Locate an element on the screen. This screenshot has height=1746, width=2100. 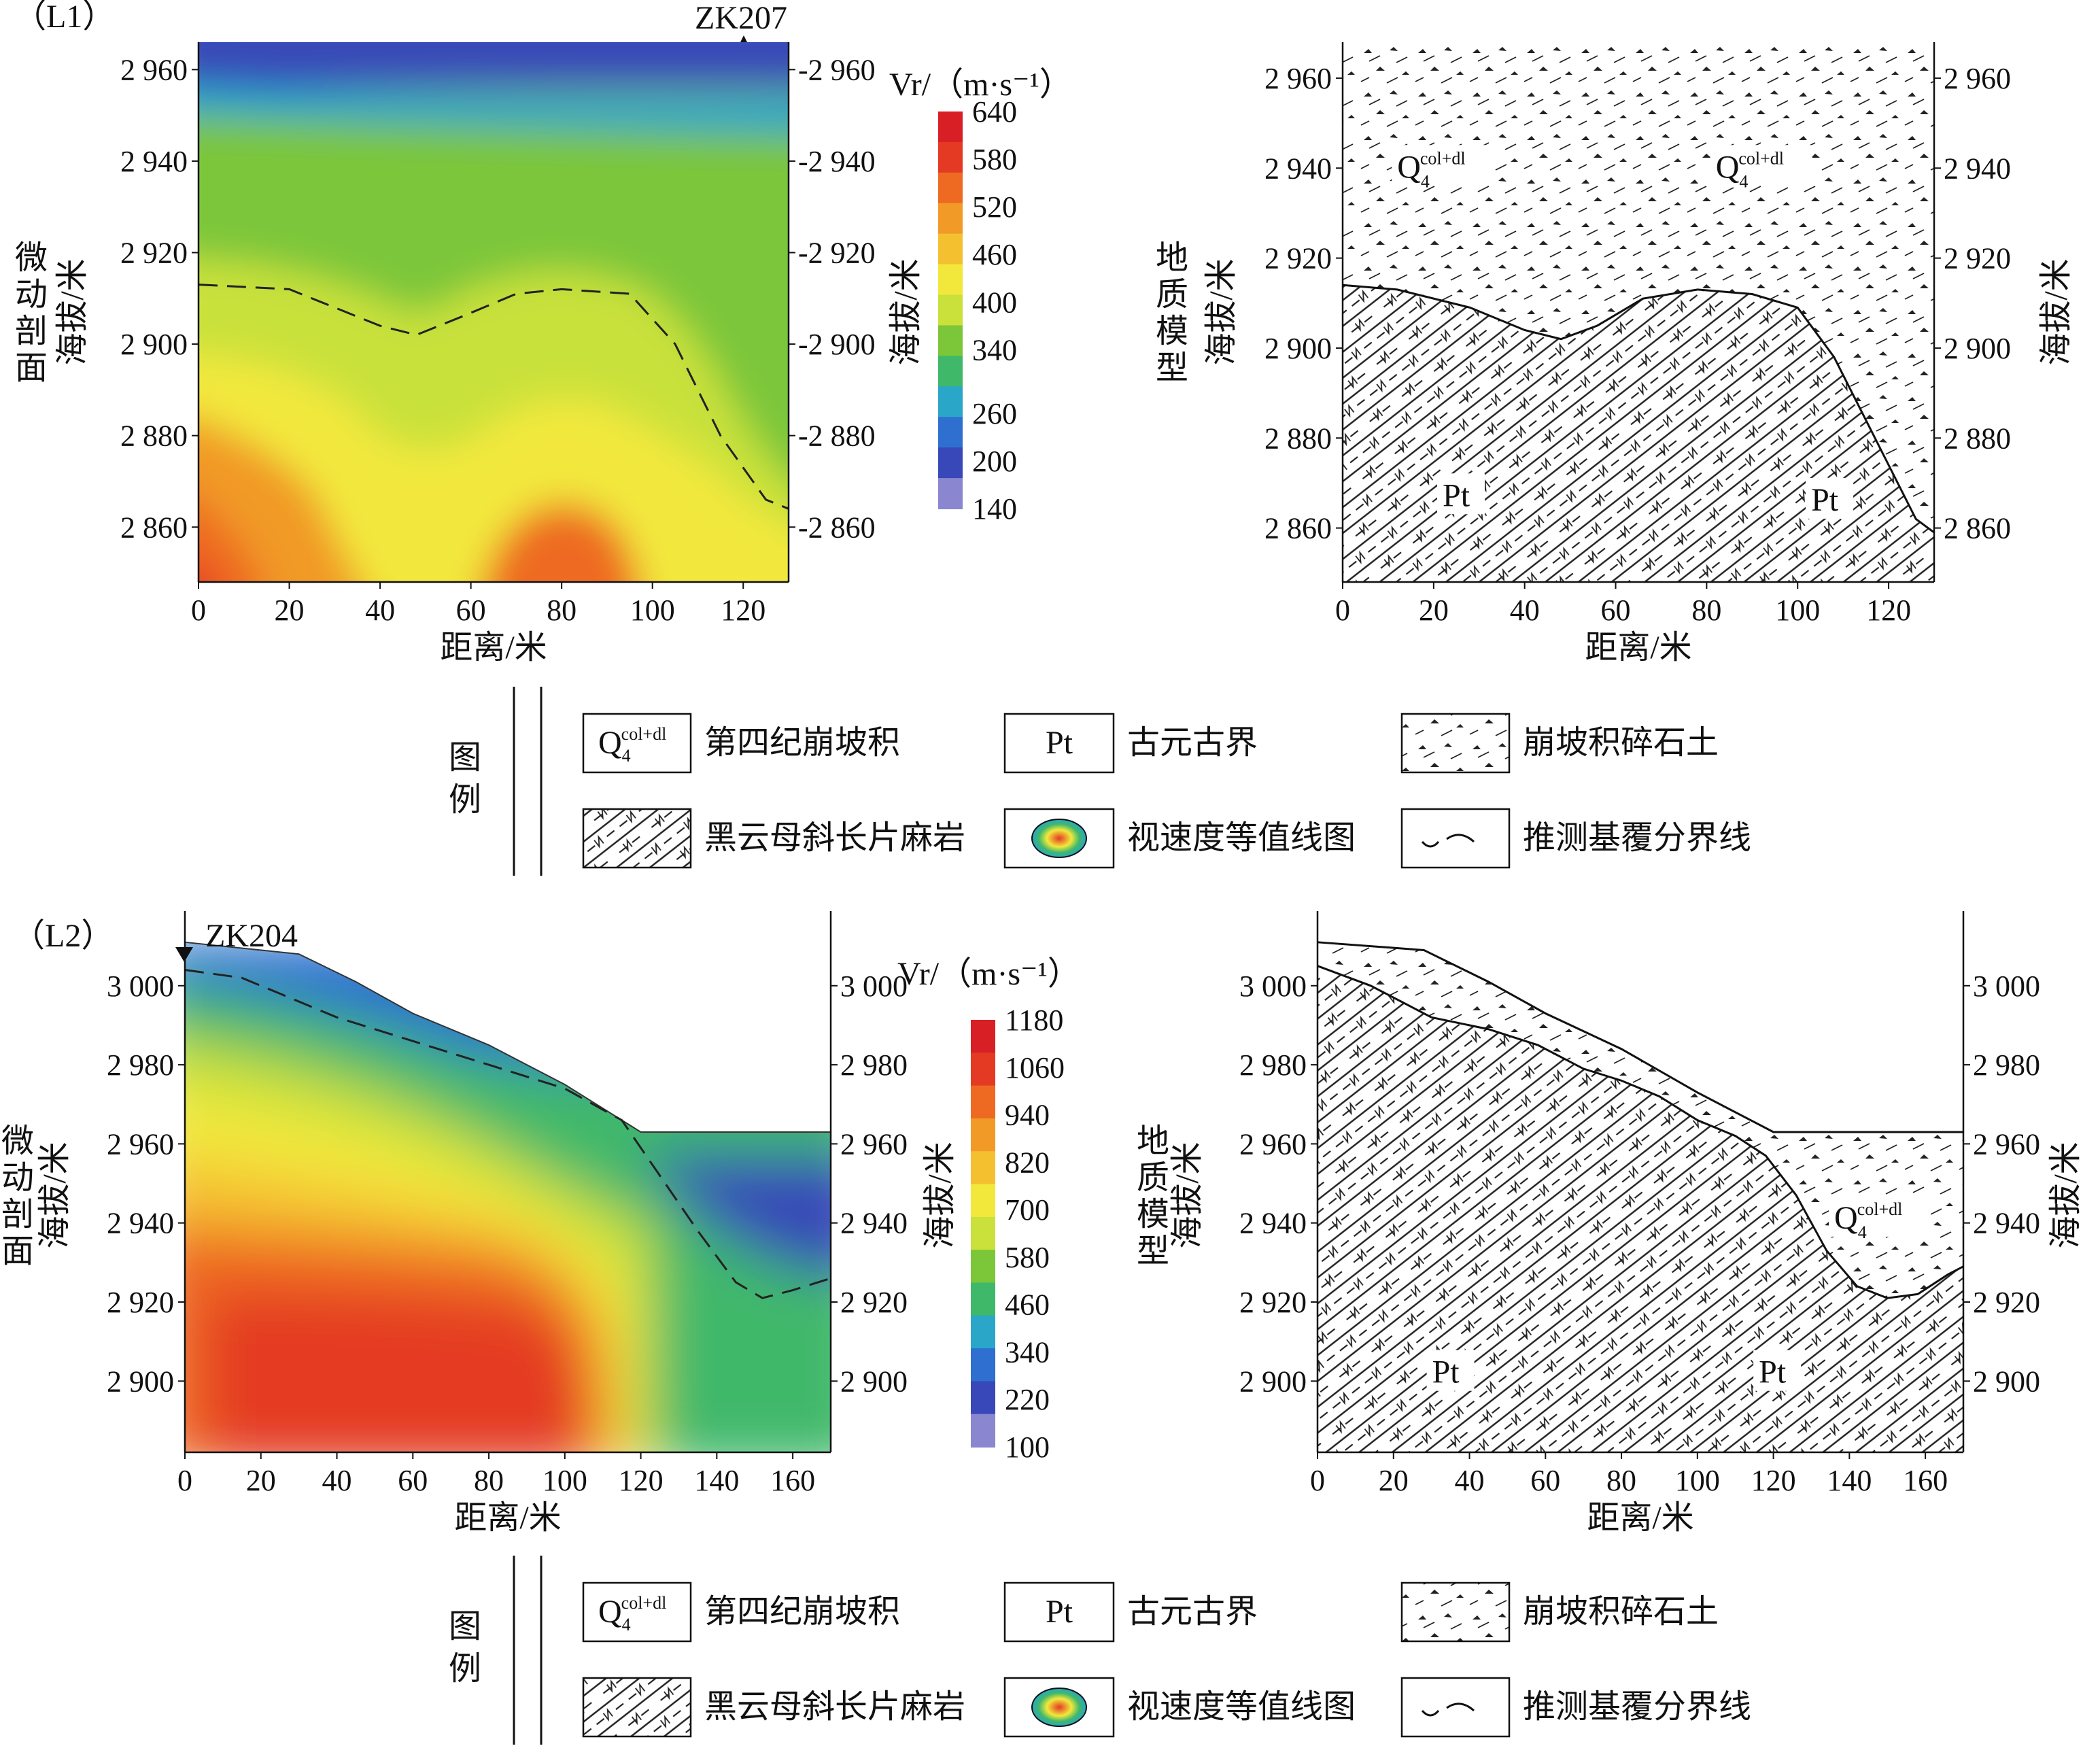
l2-gneiss-bedrock is located at coordinates (1641, 1209).